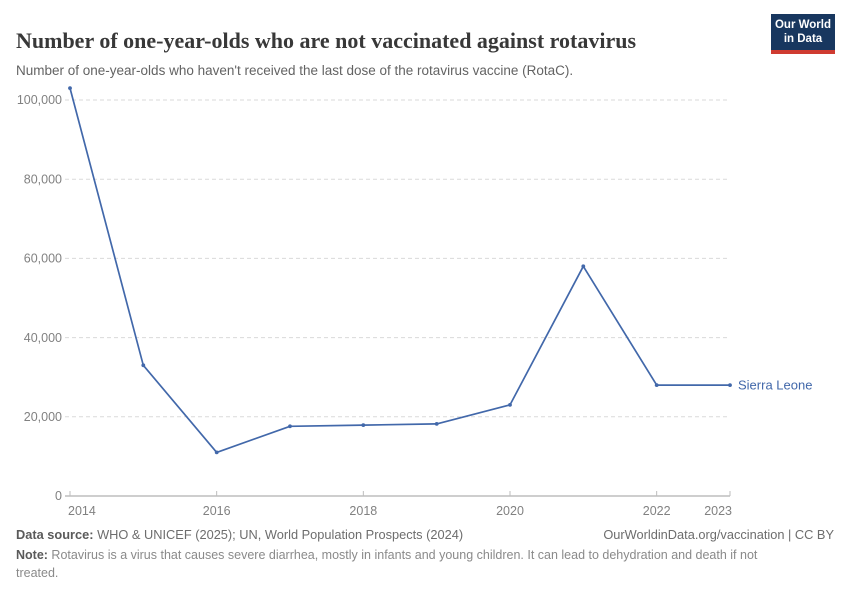 This screenshot has height=600, width=850. What do you see at coordinates (802, 25) in the screenshot?
I see `owid-logo-line1: Our World` at bounding box center [802, 25].